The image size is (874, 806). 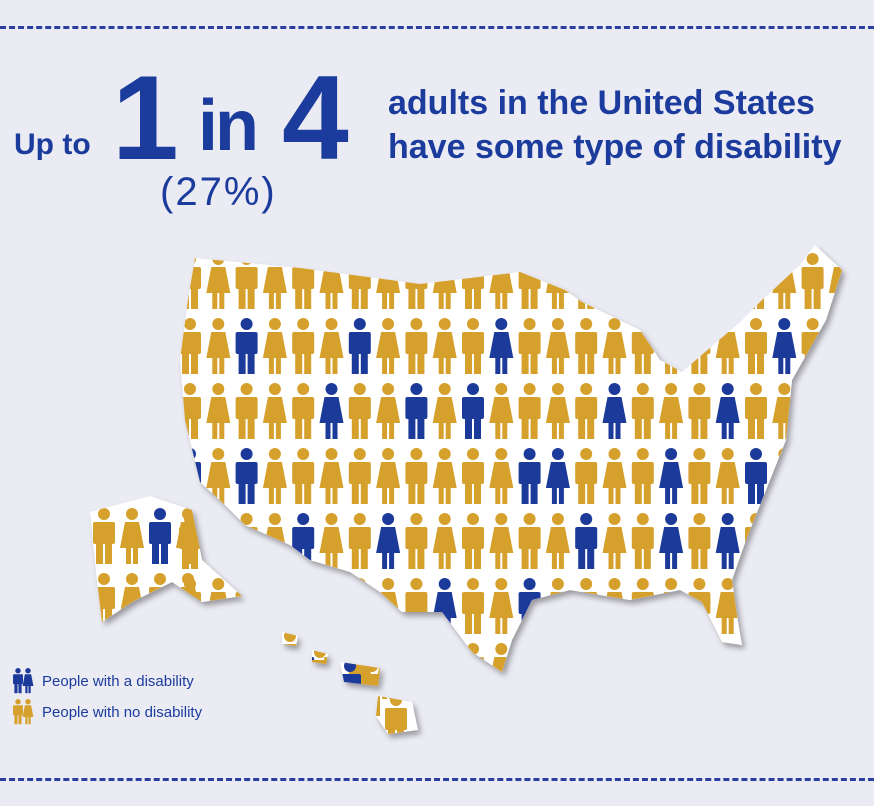 What do you see at coordinates (145, 118) in the screenshot?
I see `headline-numerator: 1` at bounding box center [145, 118].